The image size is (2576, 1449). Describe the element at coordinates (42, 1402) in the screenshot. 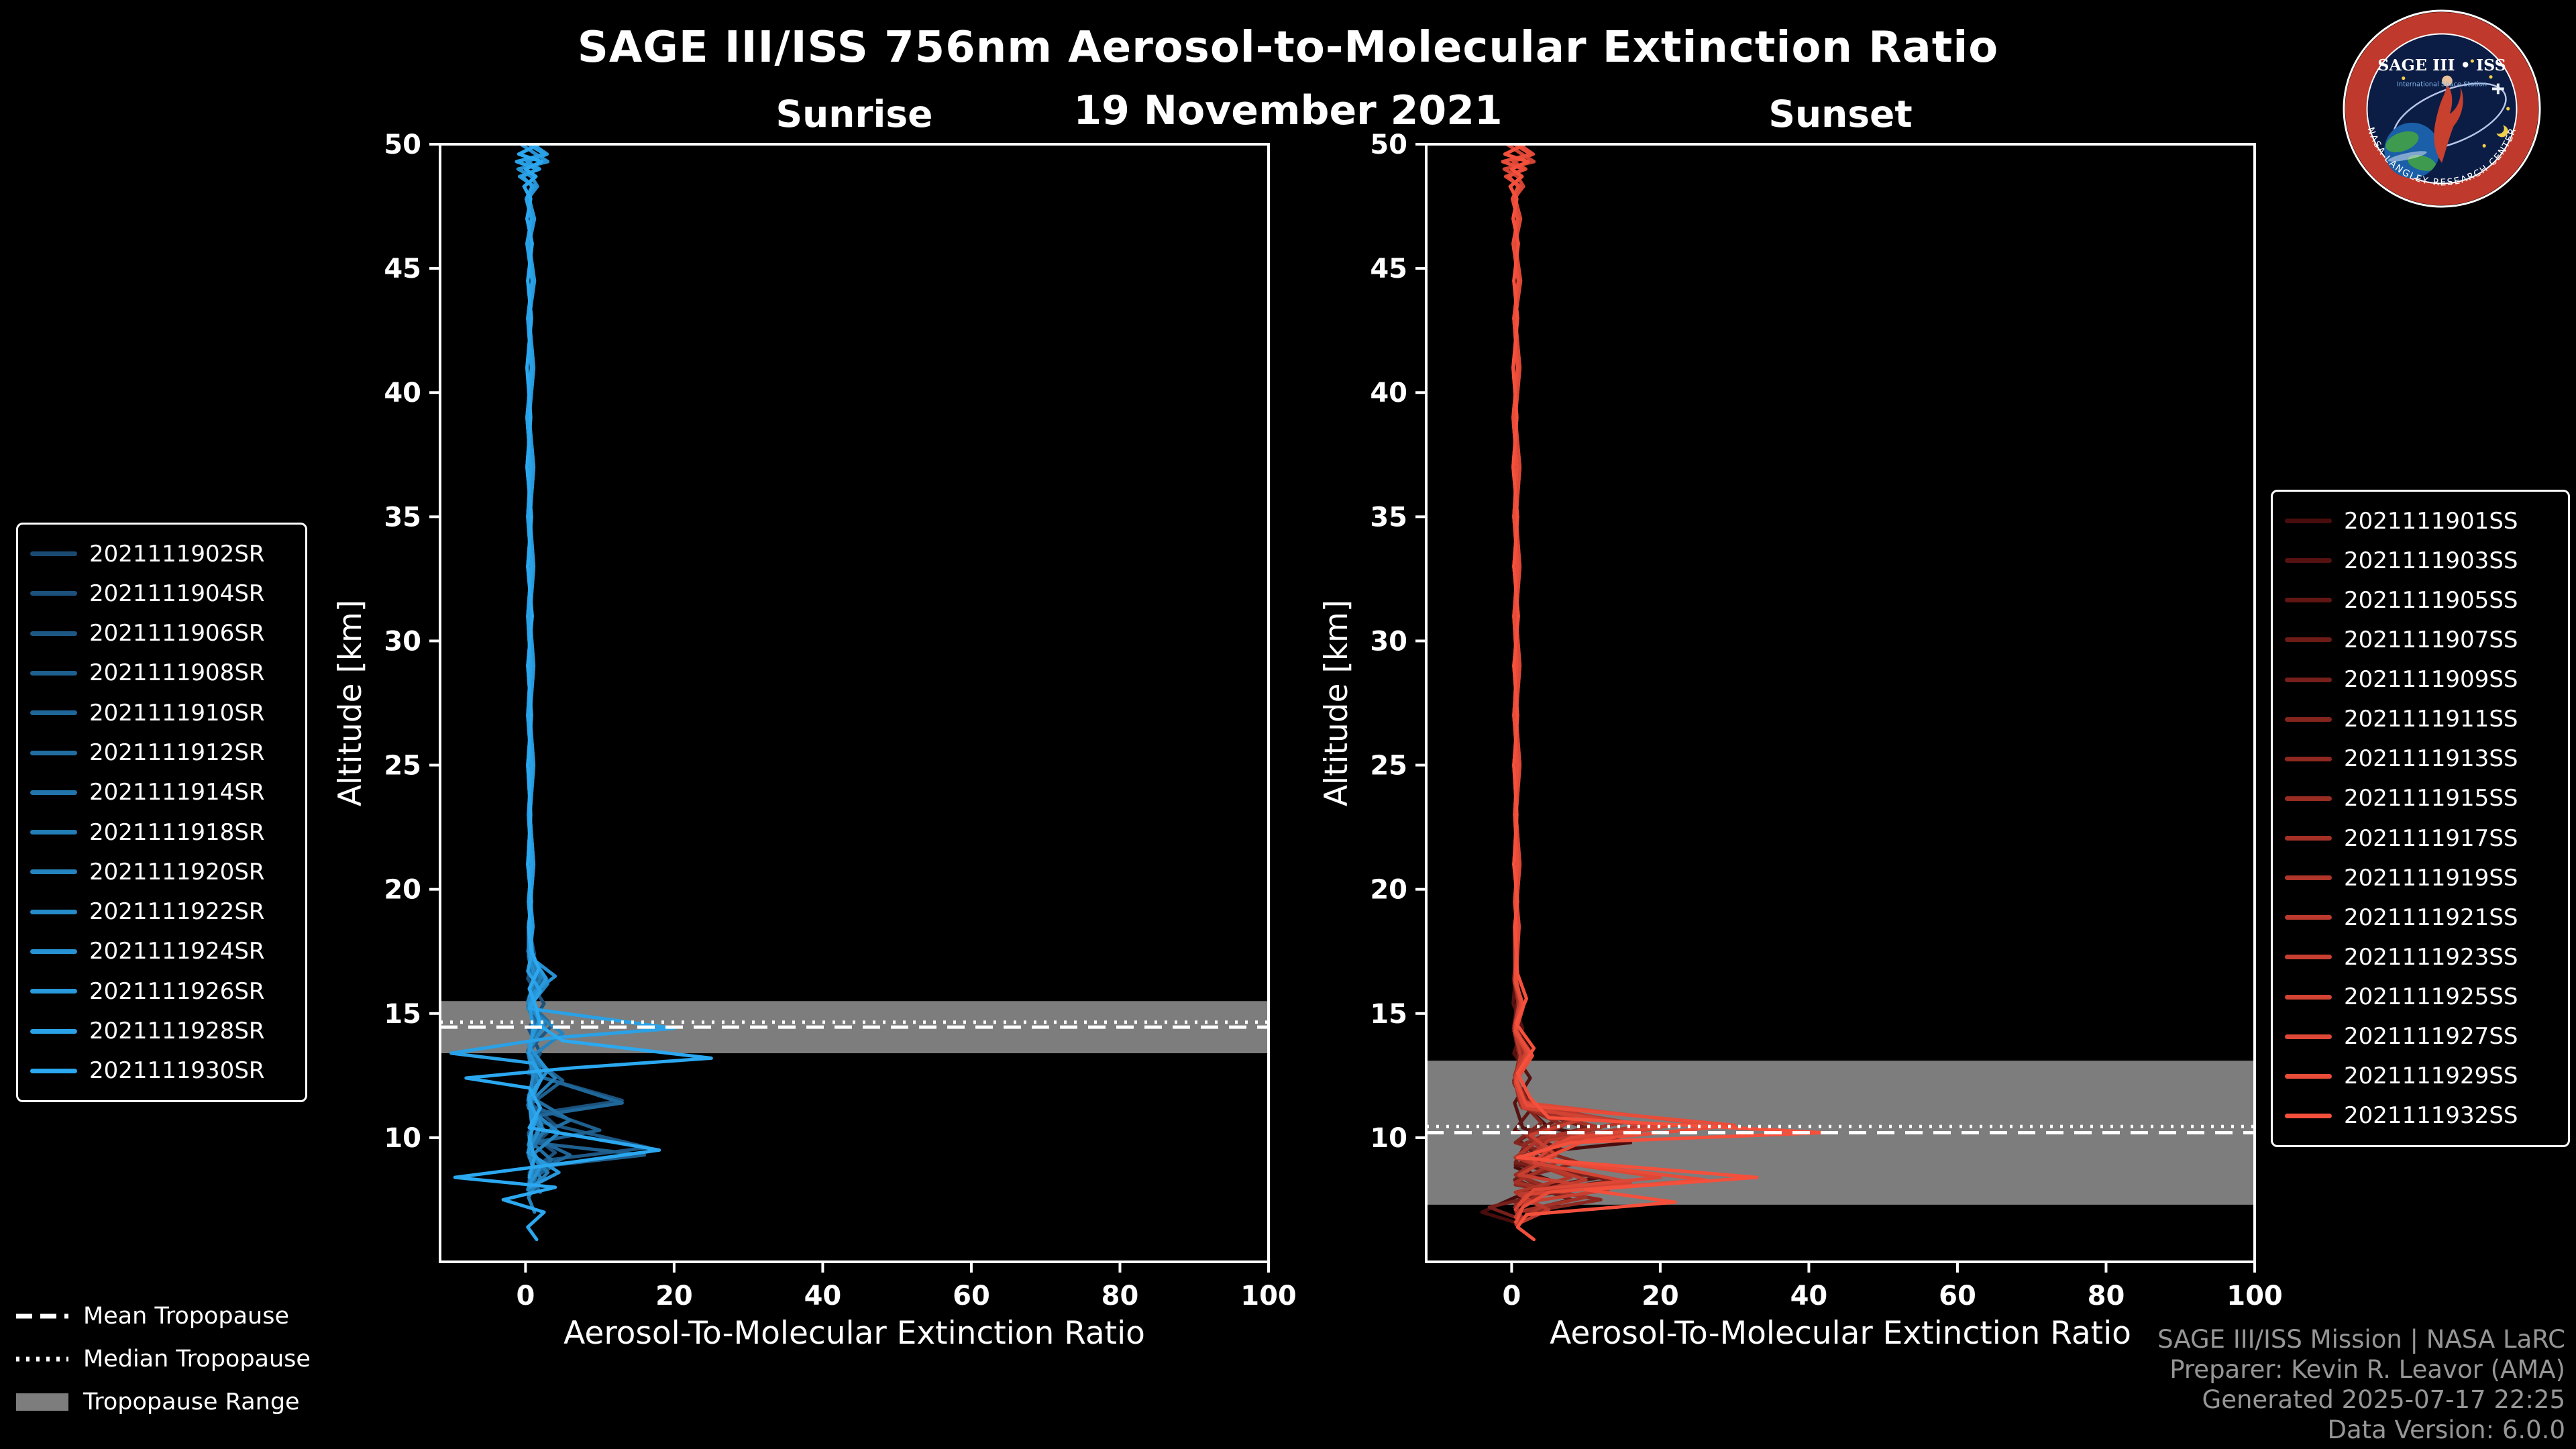

I see `gray-patch-icon` at that location.